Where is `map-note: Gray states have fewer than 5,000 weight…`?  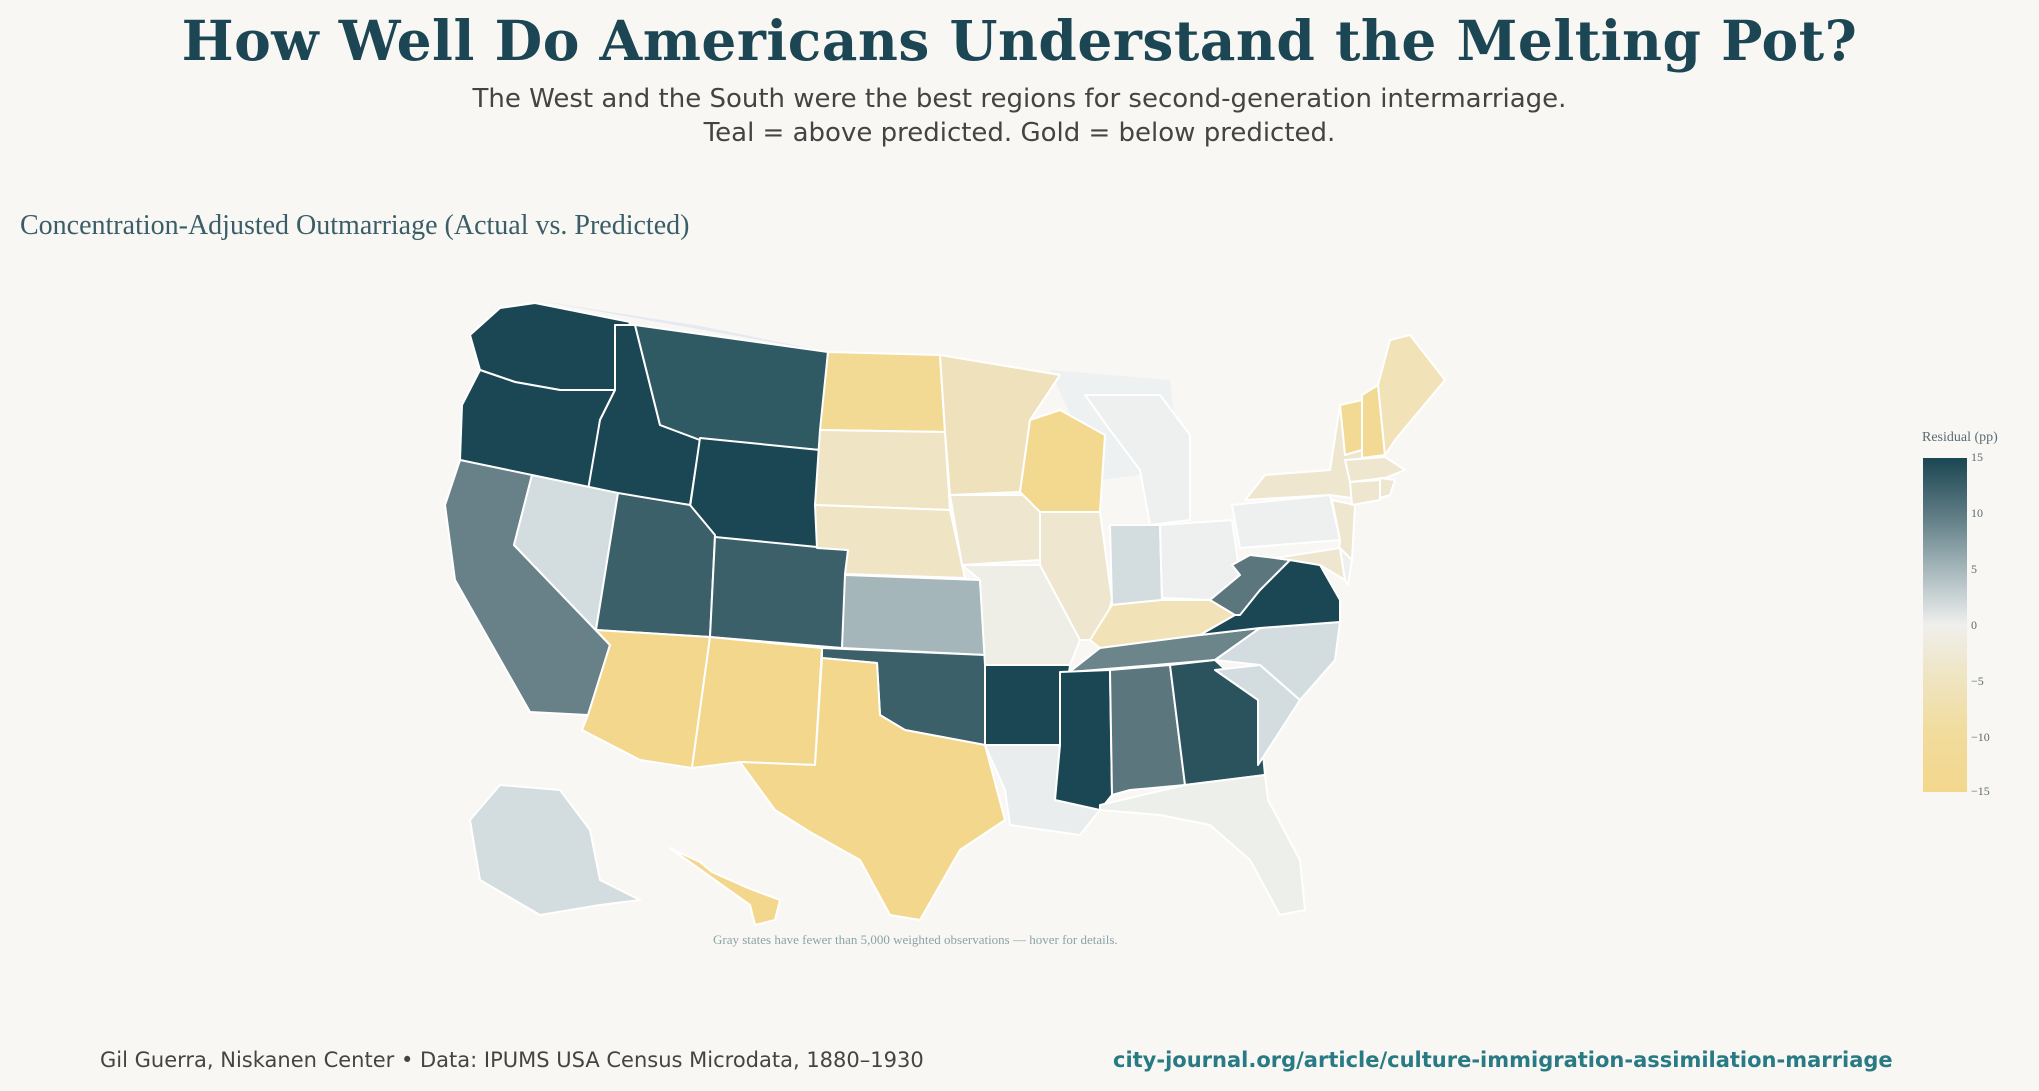 map-note: Gray states have fewer than 5,000 weight… is located at coordinates (915, 939).